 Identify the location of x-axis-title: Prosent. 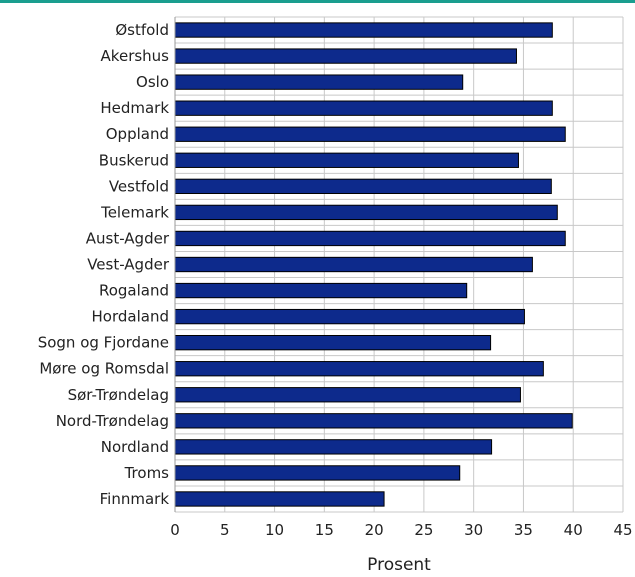
(399, 565).